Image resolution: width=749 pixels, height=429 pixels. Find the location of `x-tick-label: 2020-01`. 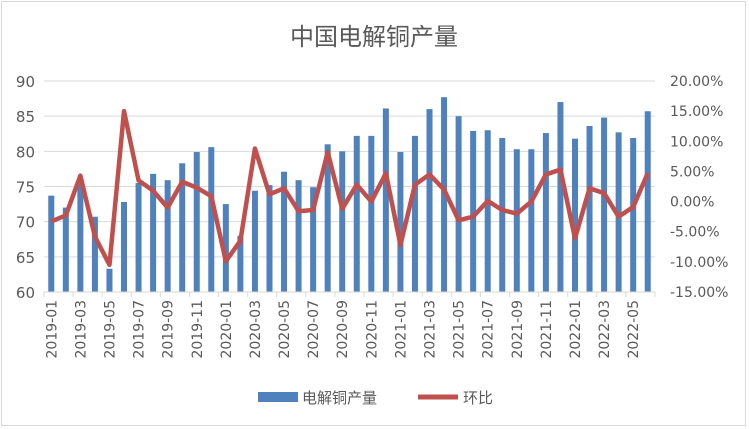

x-tick-label: 2020-01 is located at coordinates (227, 329).